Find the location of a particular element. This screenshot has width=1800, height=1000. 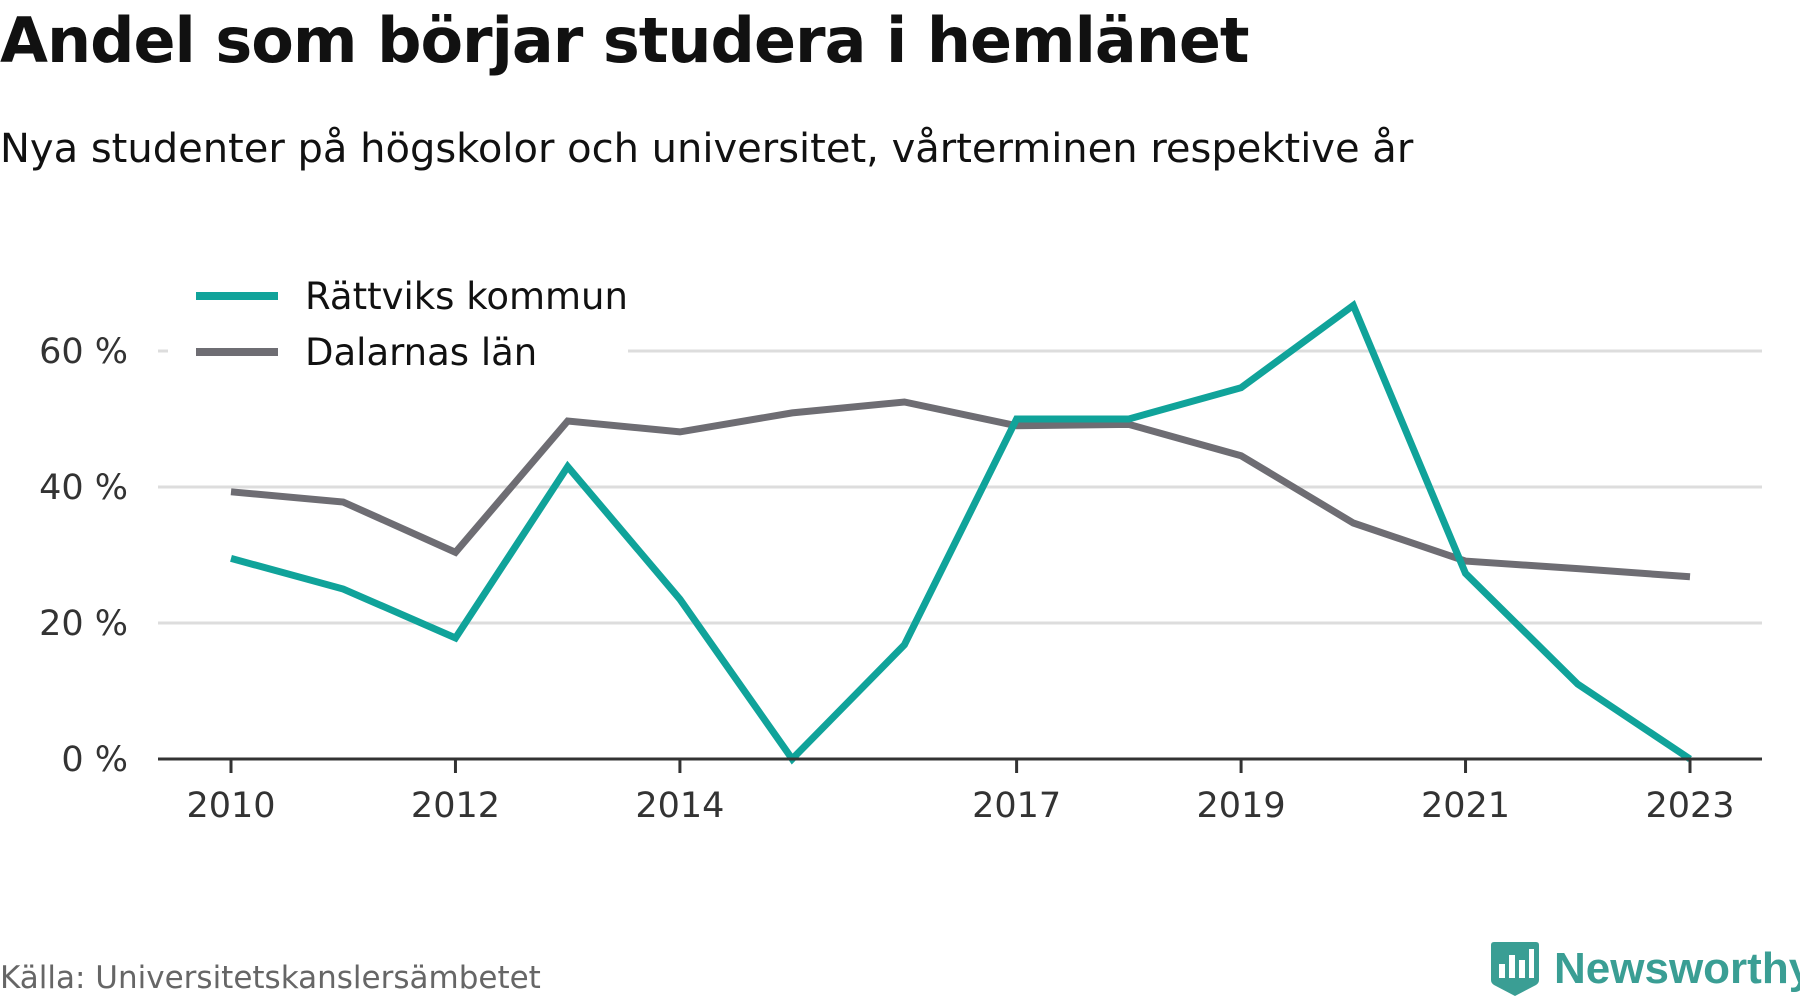

source-note: Källa: Universitetskanslersämbetet is located at coordinates (270, 978).